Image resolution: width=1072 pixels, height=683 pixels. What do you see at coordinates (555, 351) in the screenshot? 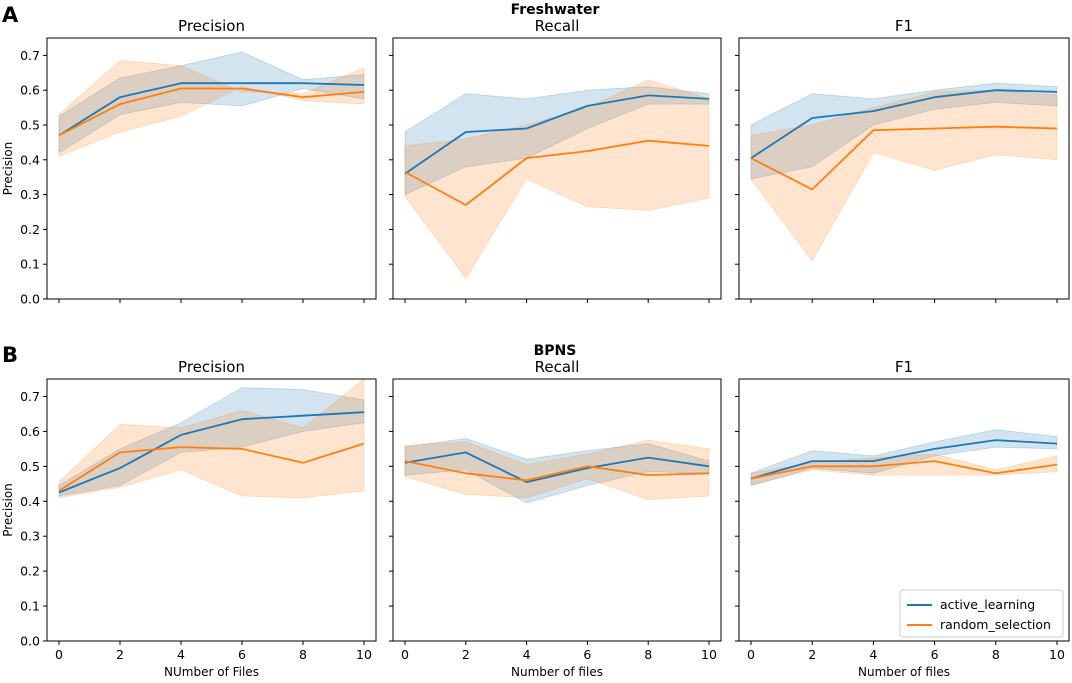
I see `row-title-bpns: BPNS` at bounding box center [555, 351].